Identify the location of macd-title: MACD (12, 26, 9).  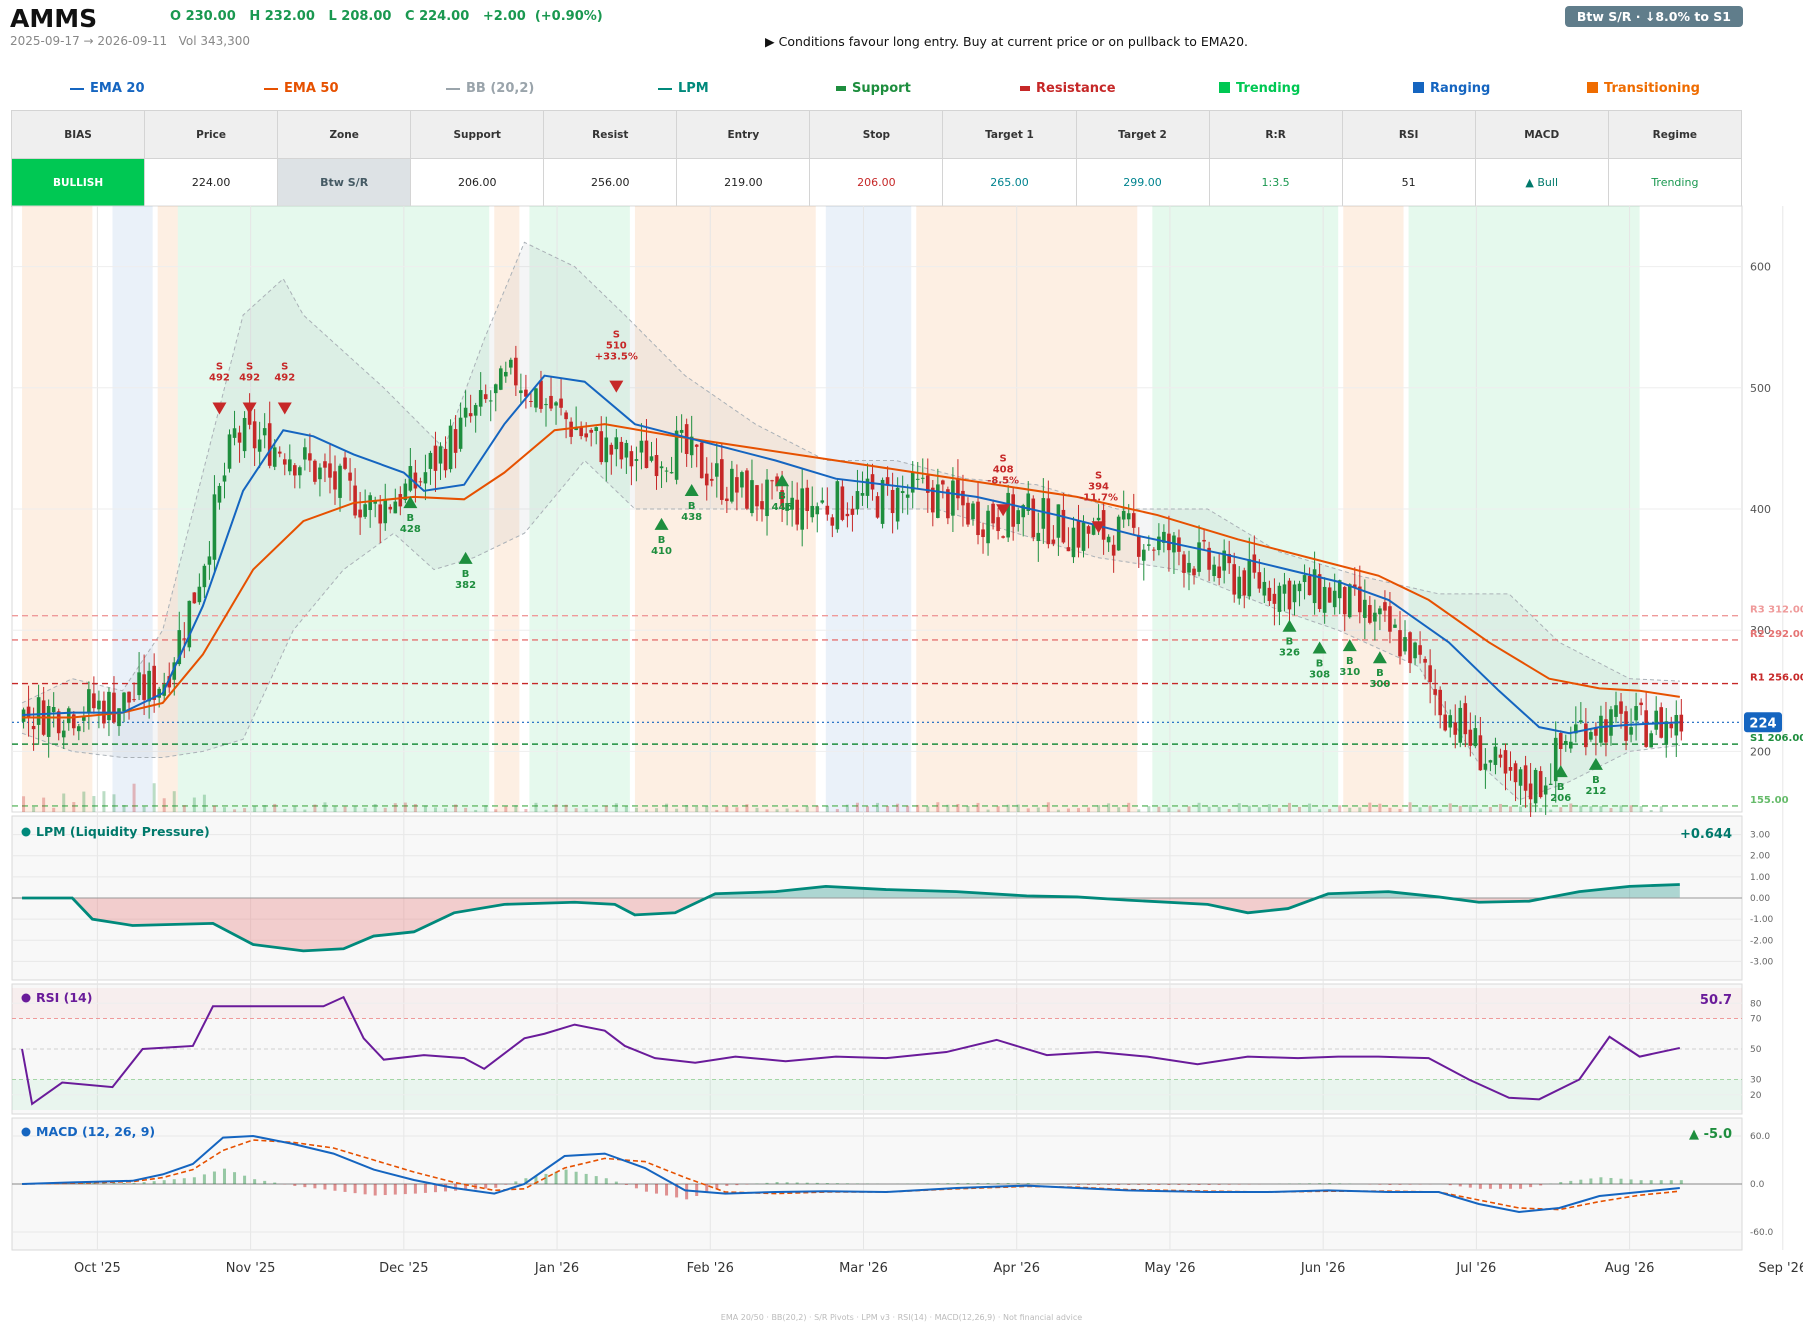
(95, 1131).